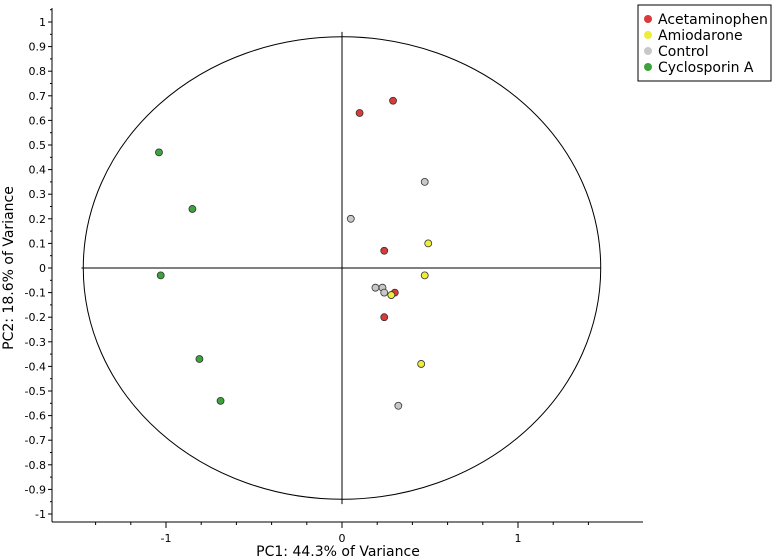 The height and width of the screenshot is (560, 775). I want to click on y-axis-title: PC2: 18.6% of Variance, so click(9, 268).